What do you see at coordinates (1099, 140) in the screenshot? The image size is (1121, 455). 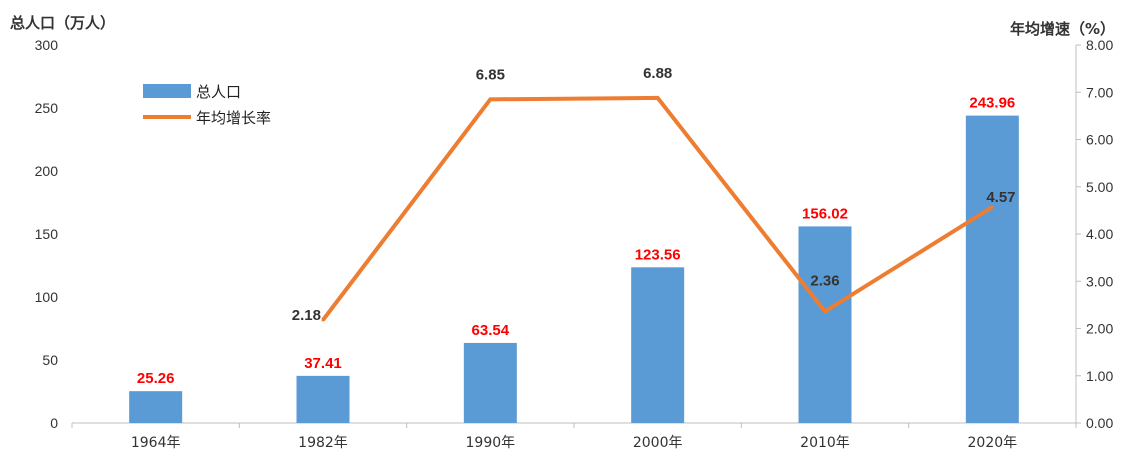 I see `right-tick-label: 6.00` at bounding box center [1099, 140].